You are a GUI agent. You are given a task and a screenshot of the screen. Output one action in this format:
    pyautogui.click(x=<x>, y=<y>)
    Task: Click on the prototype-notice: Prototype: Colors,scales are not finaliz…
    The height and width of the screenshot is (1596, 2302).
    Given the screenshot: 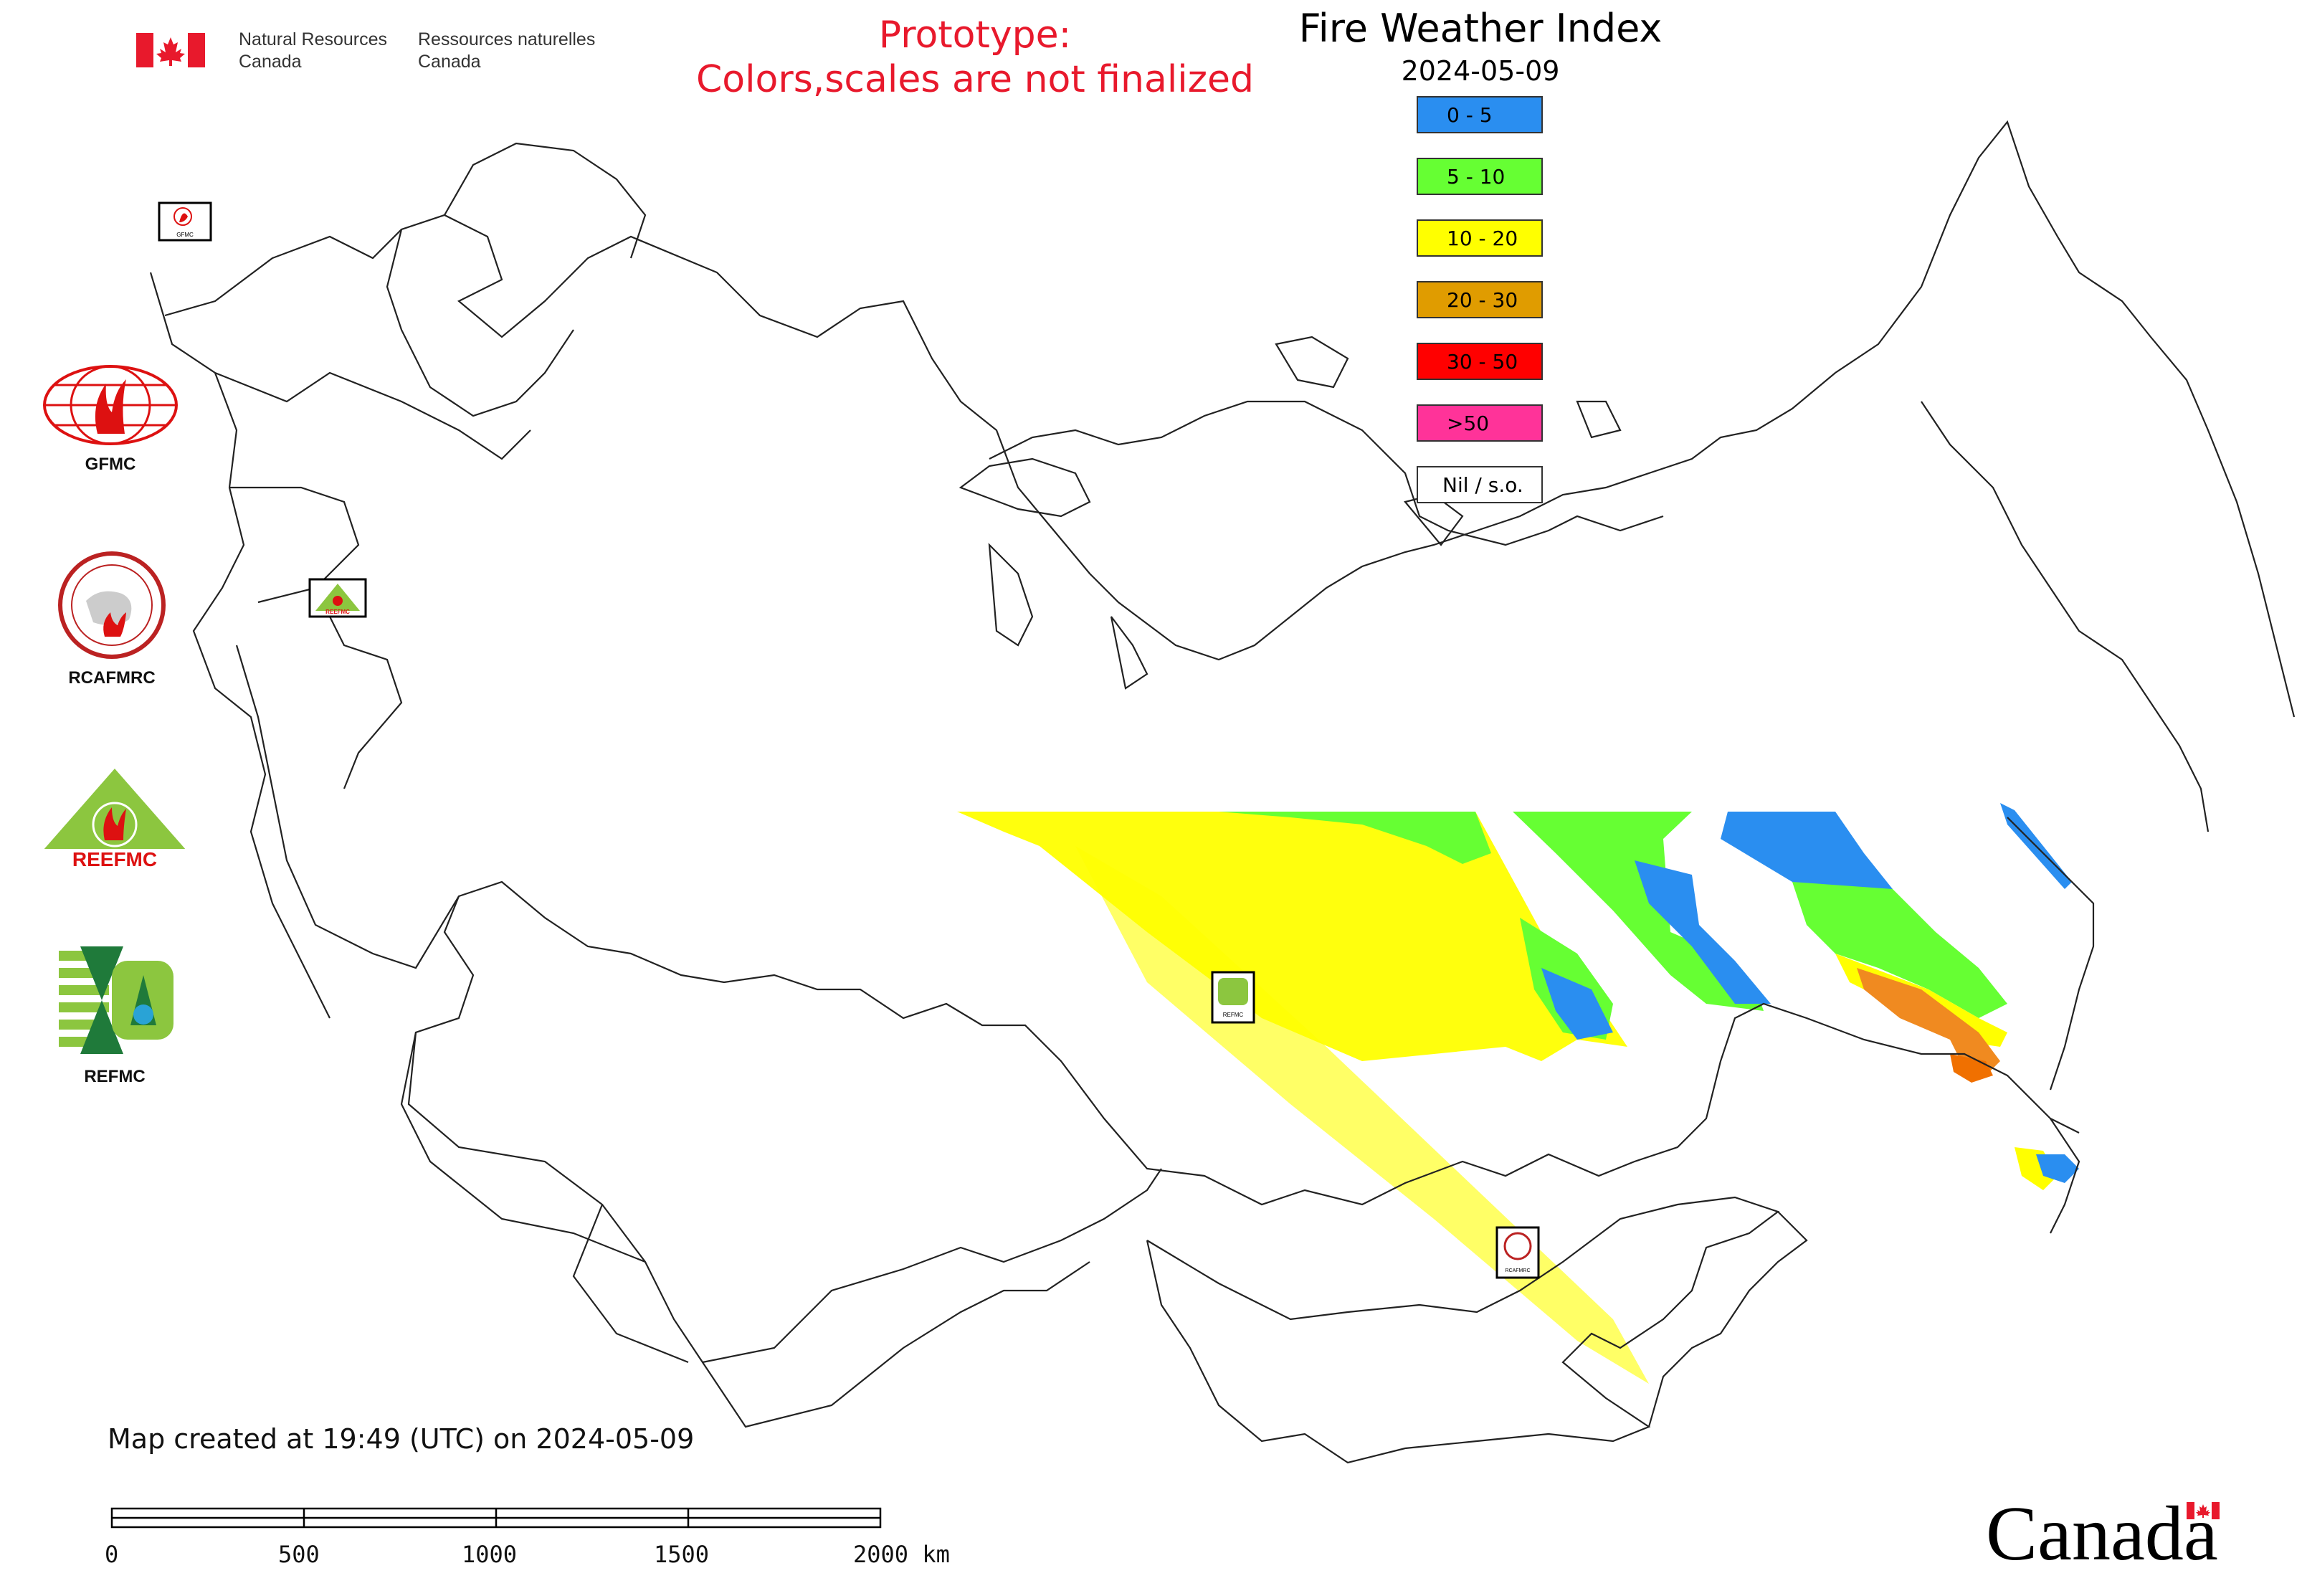 What is the action you would take?
    pyautogui.click(x=975, y=57)
    